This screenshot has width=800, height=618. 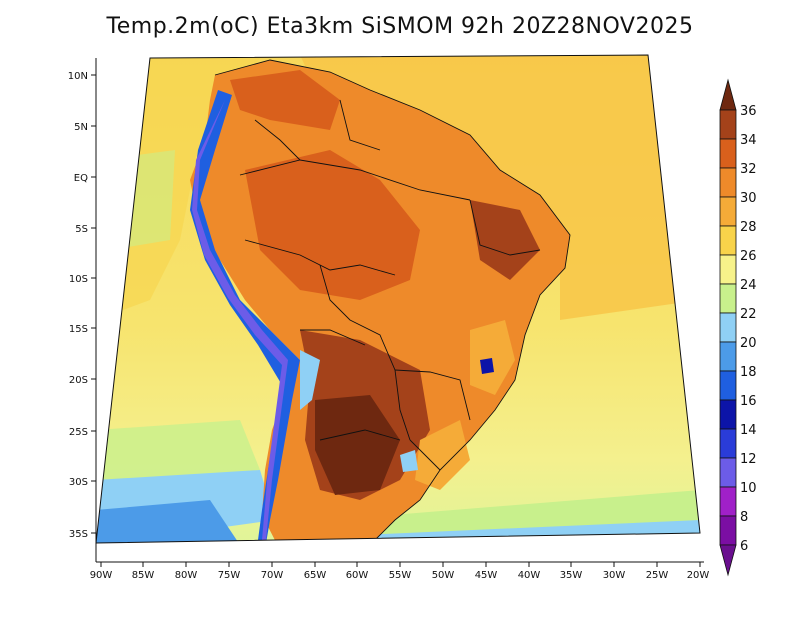 I want to click on lon-label-85w: 85W, so click(x=143, y=575).